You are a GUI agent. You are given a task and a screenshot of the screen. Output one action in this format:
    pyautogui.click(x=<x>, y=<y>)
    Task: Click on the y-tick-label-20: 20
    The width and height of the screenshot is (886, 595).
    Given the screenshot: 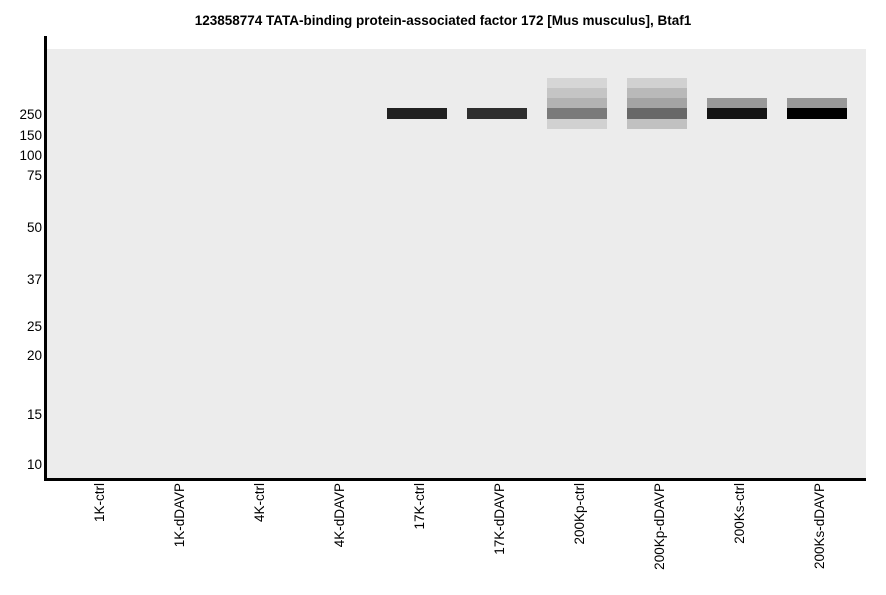 What is the action you would take?
    pyautogui.click(x=34, y=355)
    